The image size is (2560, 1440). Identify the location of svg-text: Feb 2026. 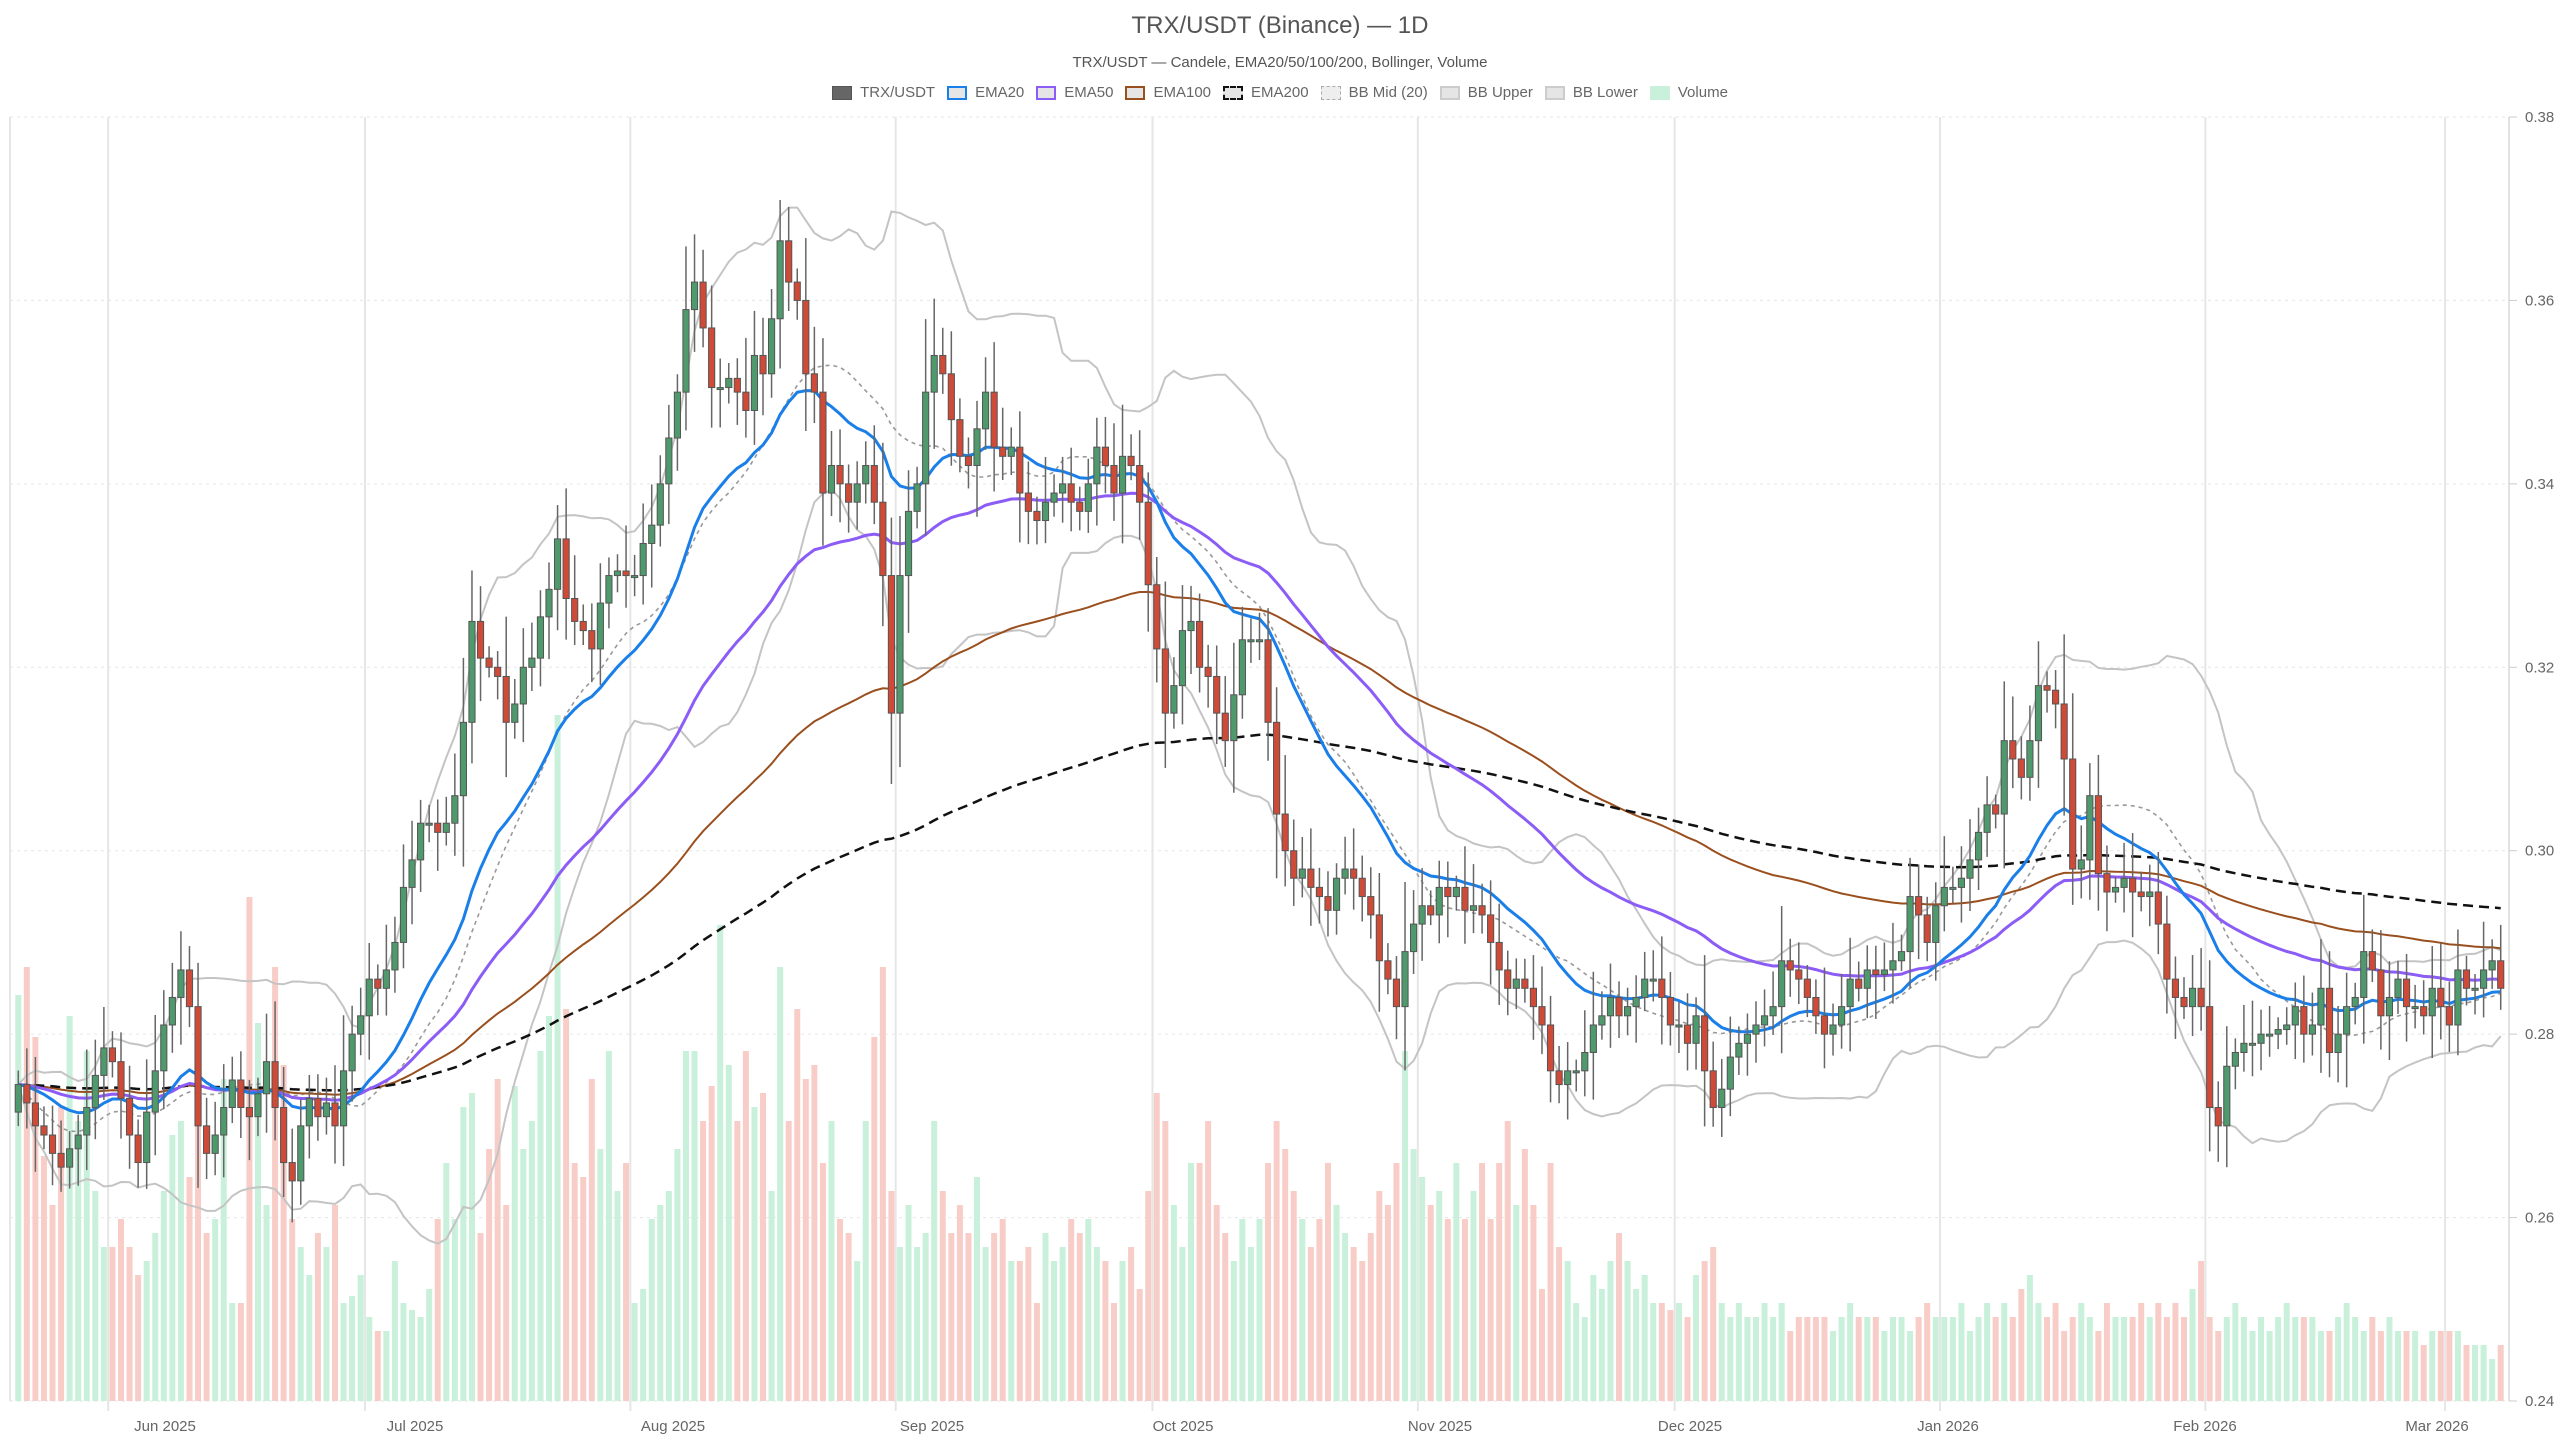
(2204, 1426).